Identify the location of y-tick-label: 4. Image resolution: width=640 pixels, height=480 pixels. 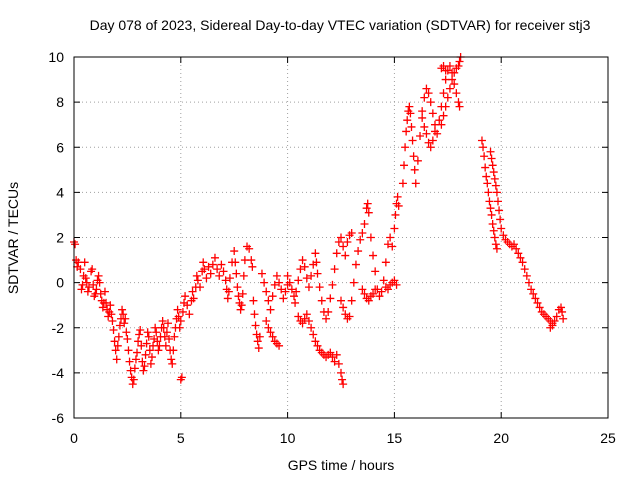
(60, 192).